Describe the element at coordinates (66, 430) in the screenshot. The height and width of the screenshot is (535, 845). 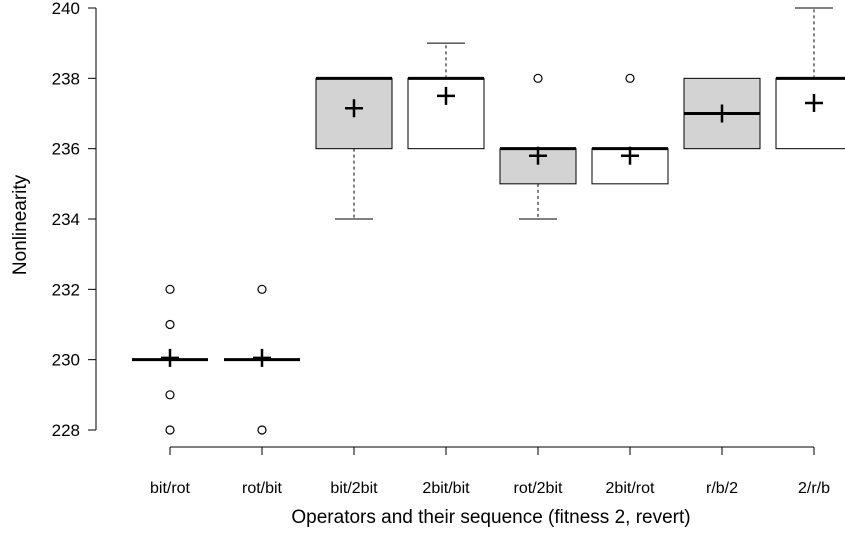
I see `y-tick-label: 228` at that location.